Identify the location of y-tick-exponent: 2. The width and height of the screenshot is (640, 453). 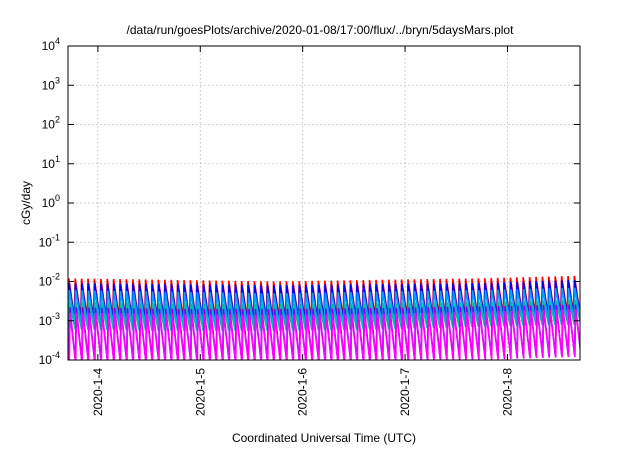
(57, 120).